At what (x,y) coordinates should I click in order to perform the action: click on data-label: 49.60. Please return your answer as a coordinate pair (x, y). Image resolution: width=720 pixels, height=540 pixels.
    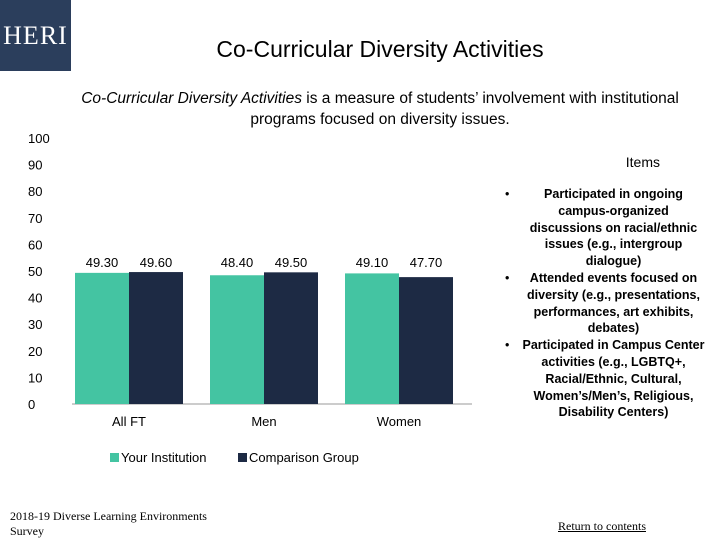
    Looking at the image, I should click on (156, 262).